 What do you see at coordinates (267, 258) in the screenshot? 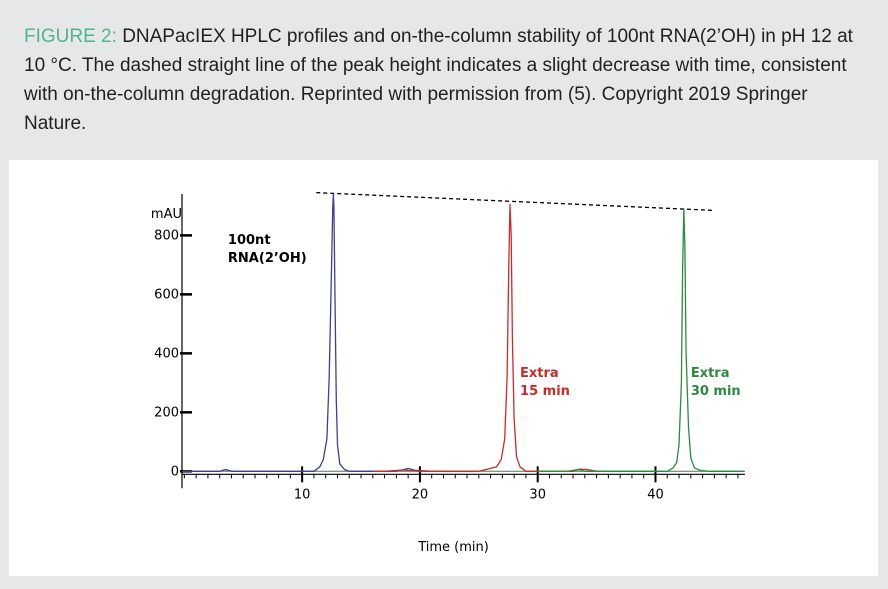
I see `annotation-line: RNA(2’OH)` at bounding box center [267, 258].